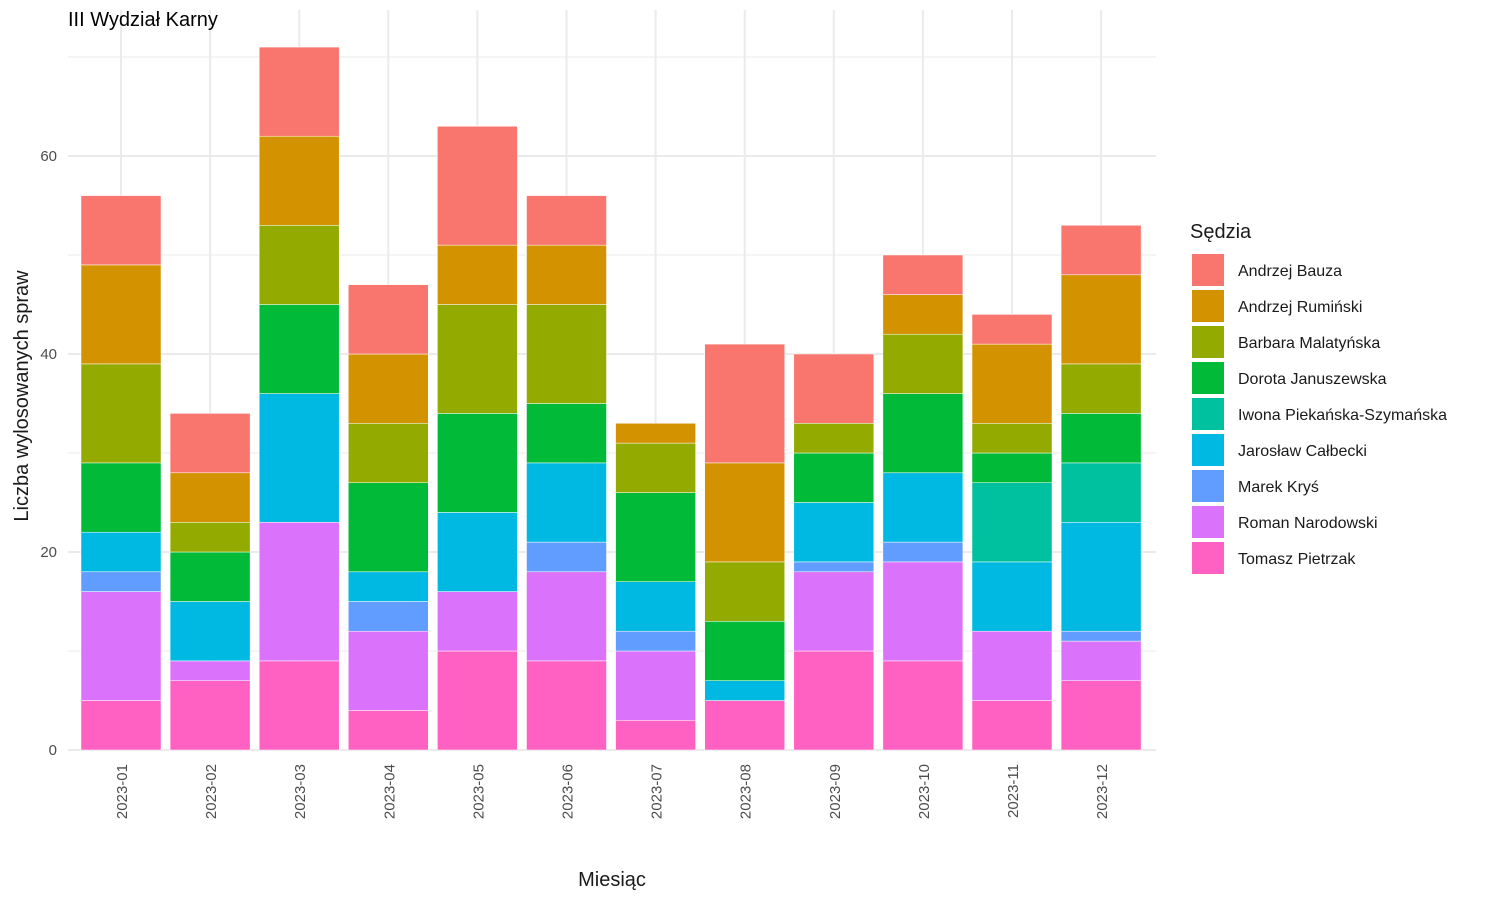  What do you see at coordinates (478, 791) in the screenshot?
I see `x-tick-label: 2023-05` at bounding box center [478, 791].